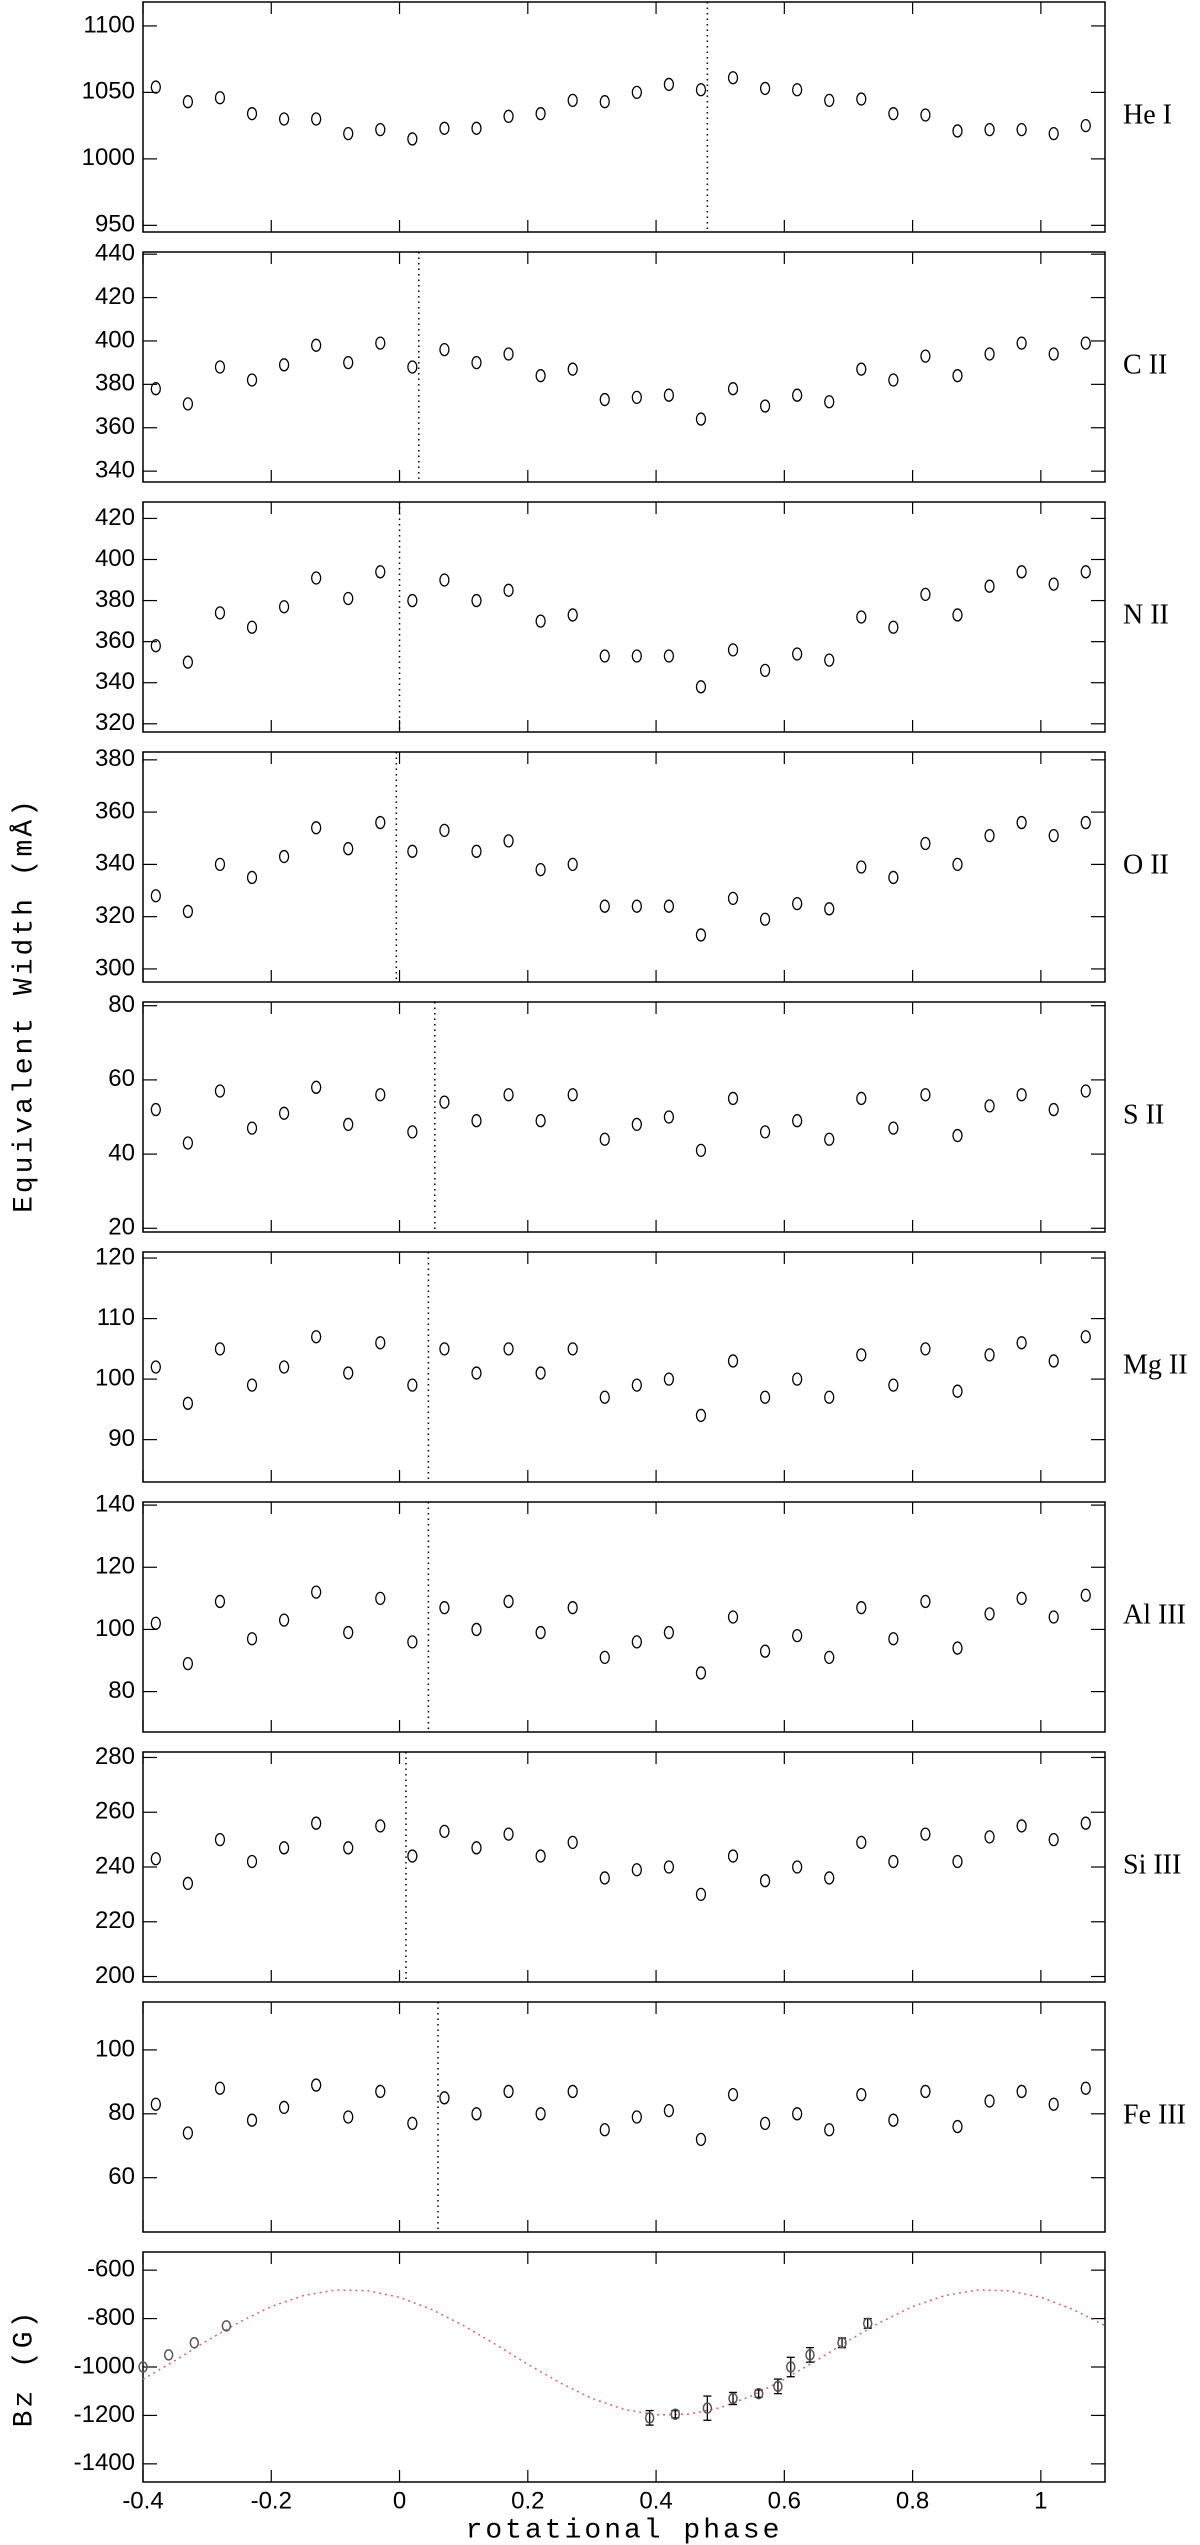 The height and width of the screenshot is (2545, 1200). What do you see at coordinates (121, 2112) in the screenshot?
I see `y-tick-label: 80` at bounding box center [121, 2112].